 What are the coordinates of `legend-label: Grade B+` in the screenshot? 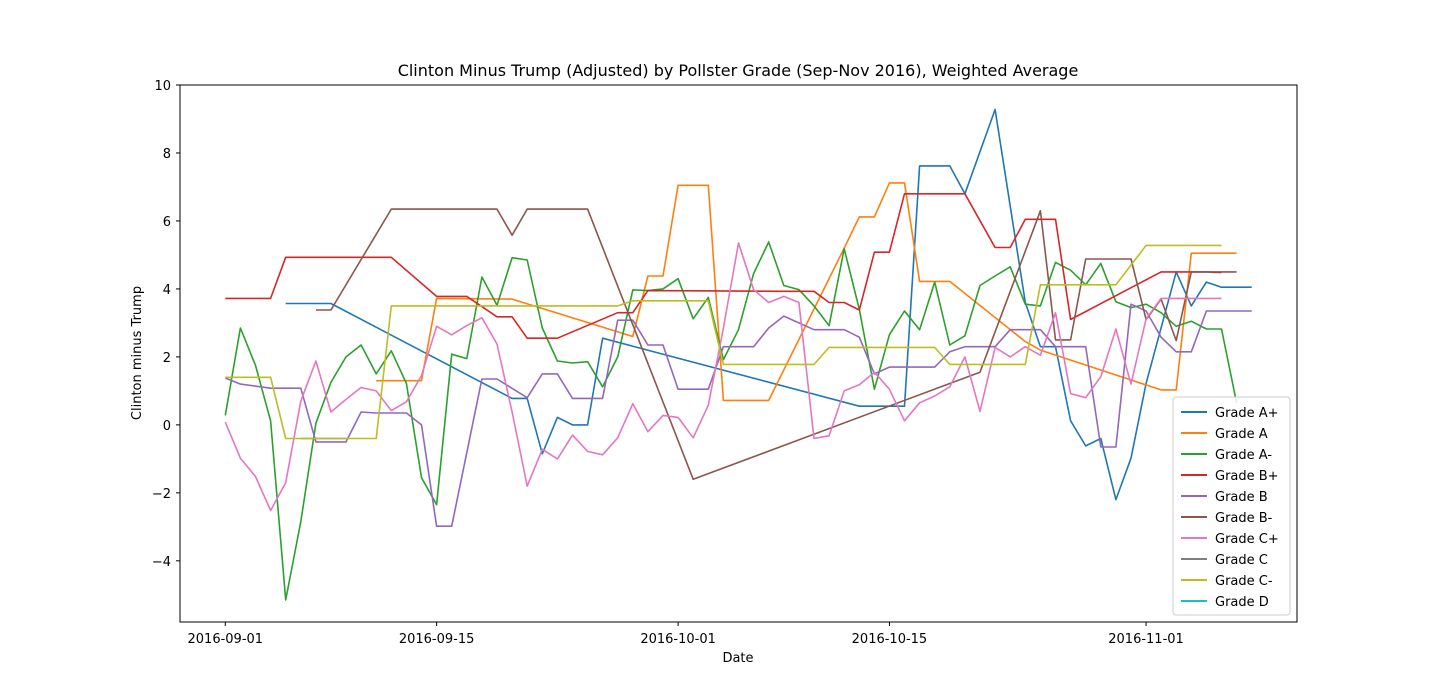 It's located at (1247, 476).